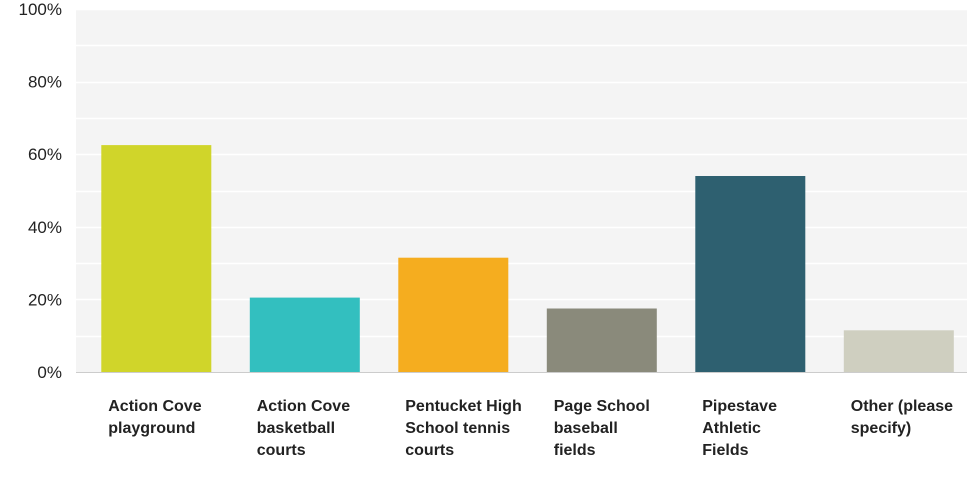 The height and width of the screenshot is (491, 971). Describe the element at coordinates (45, 154) in the screenshot. I see `y-tick-label: 60%` at that location.